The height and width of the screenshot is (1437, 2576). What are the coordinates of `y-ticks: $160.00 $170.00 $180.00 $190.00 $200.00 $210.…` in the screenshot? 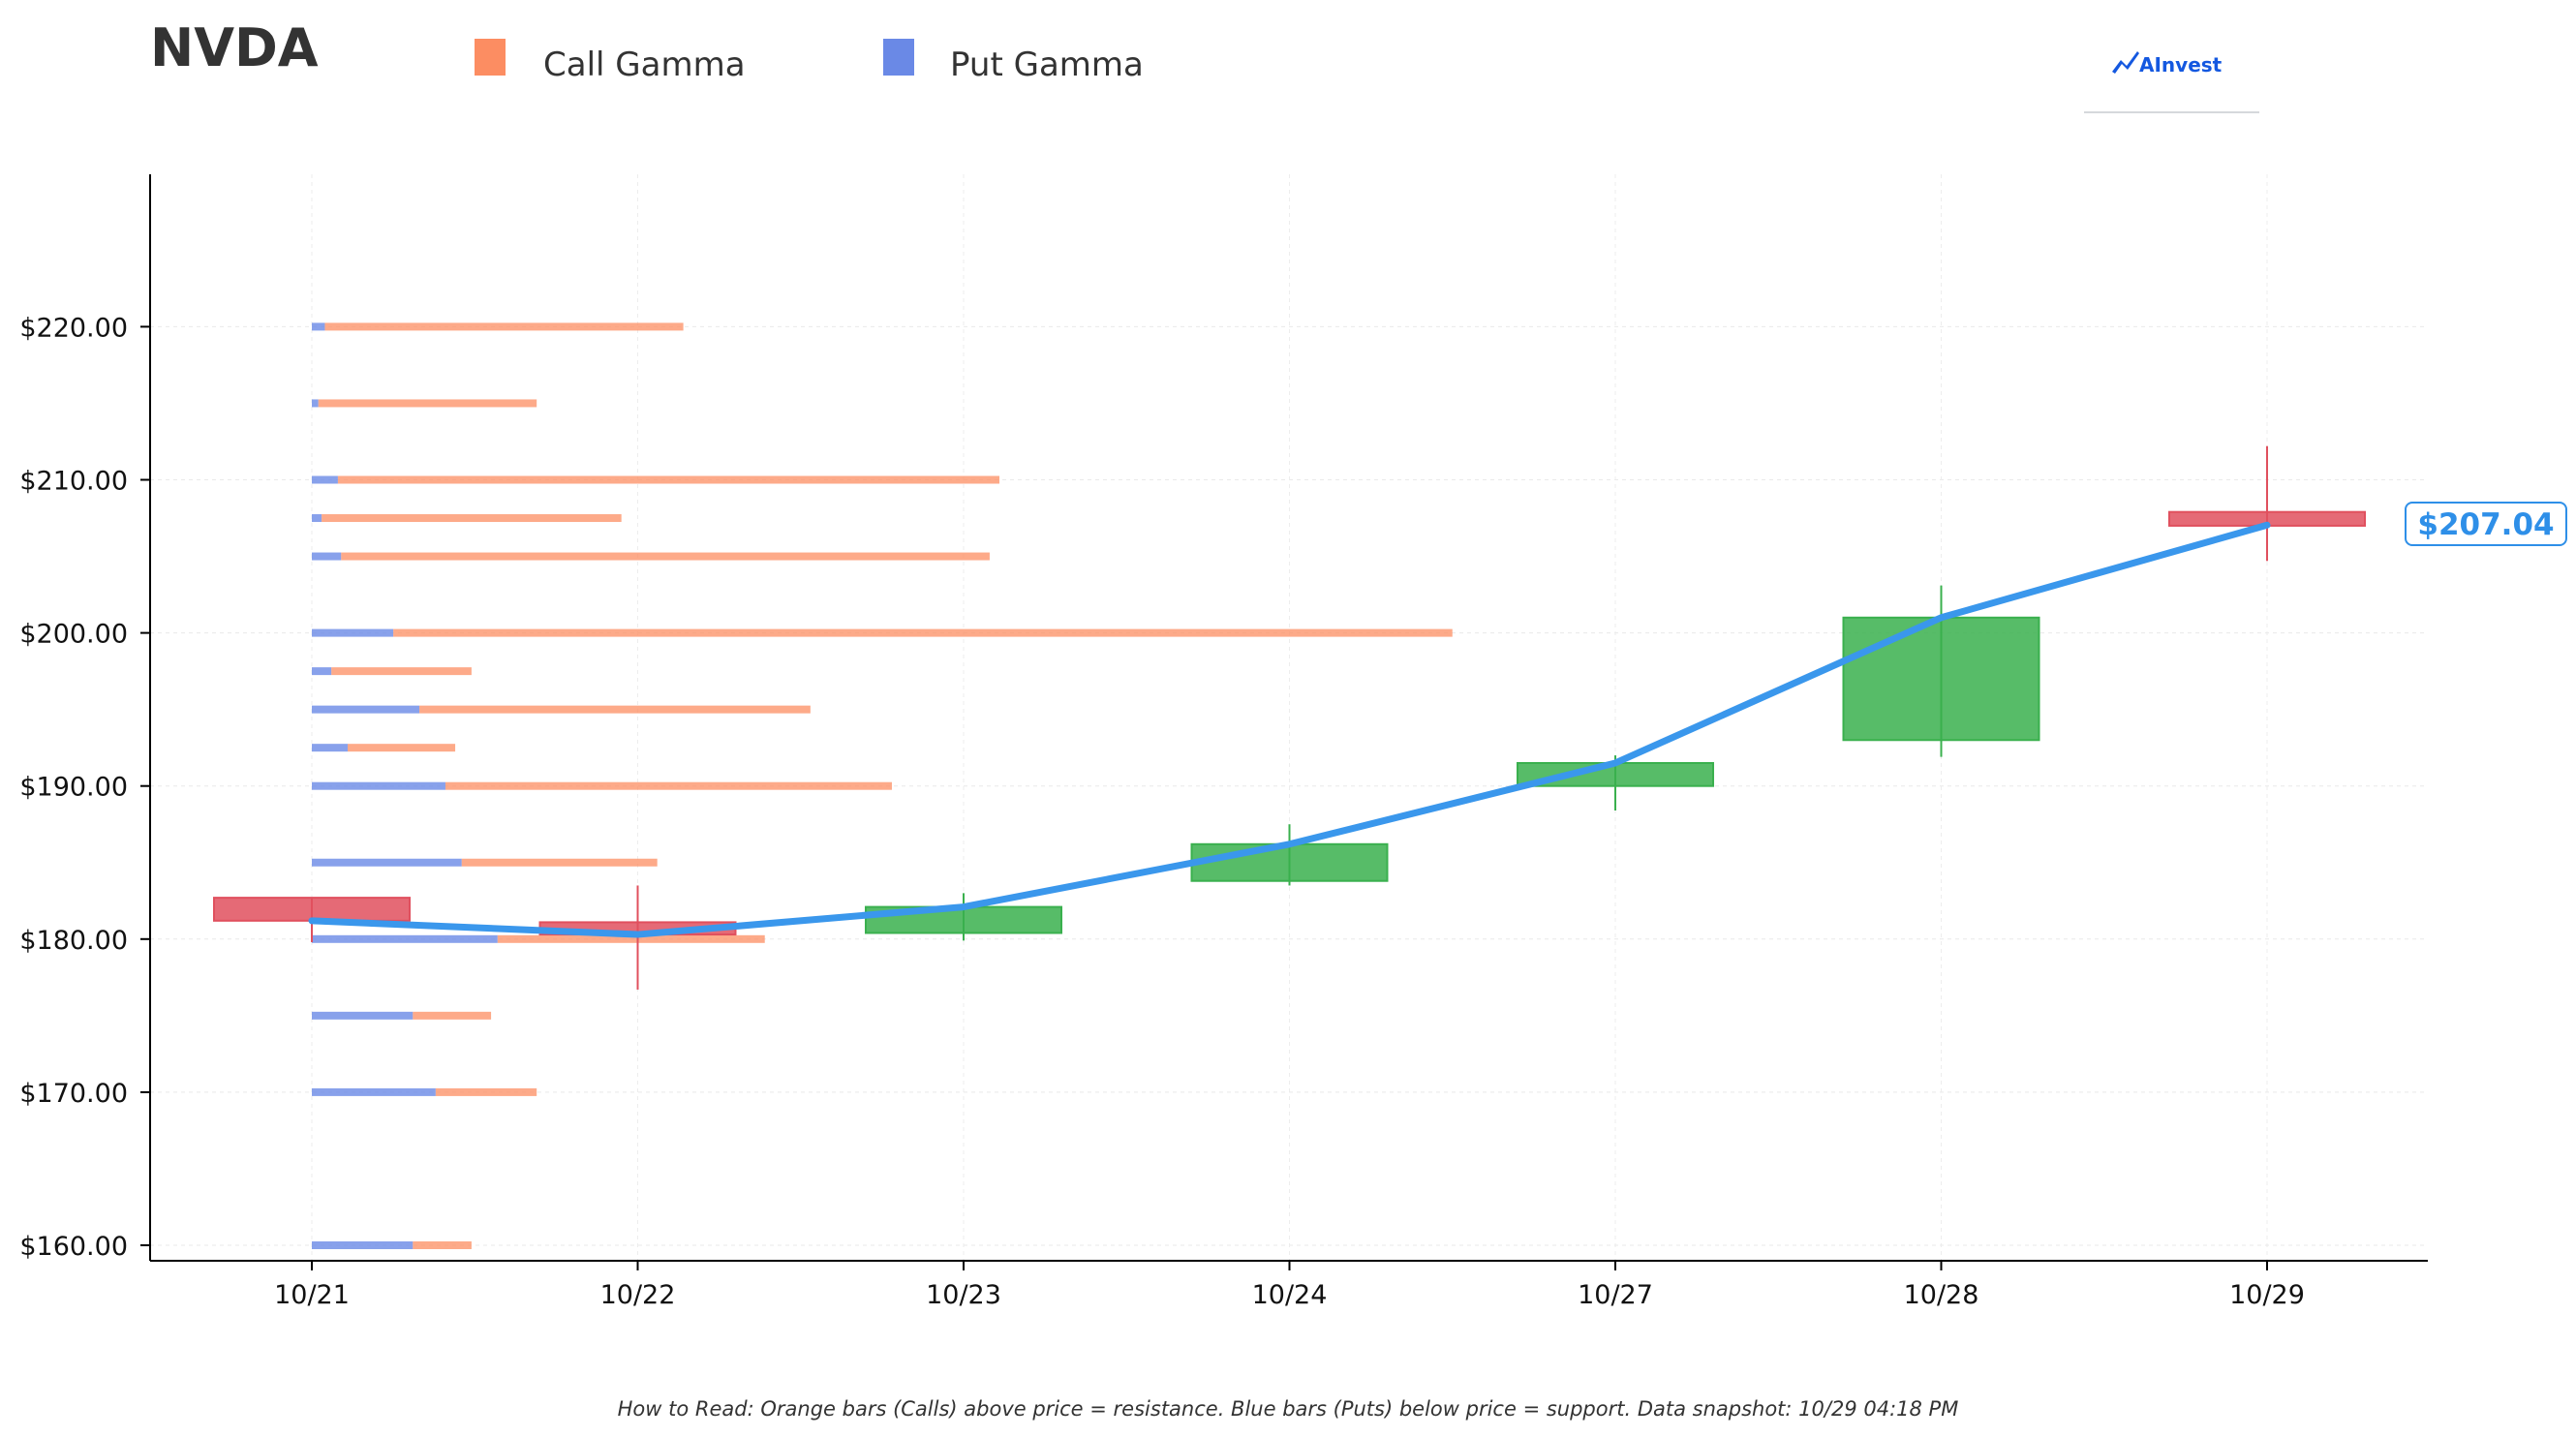 It's located at (84, 788).